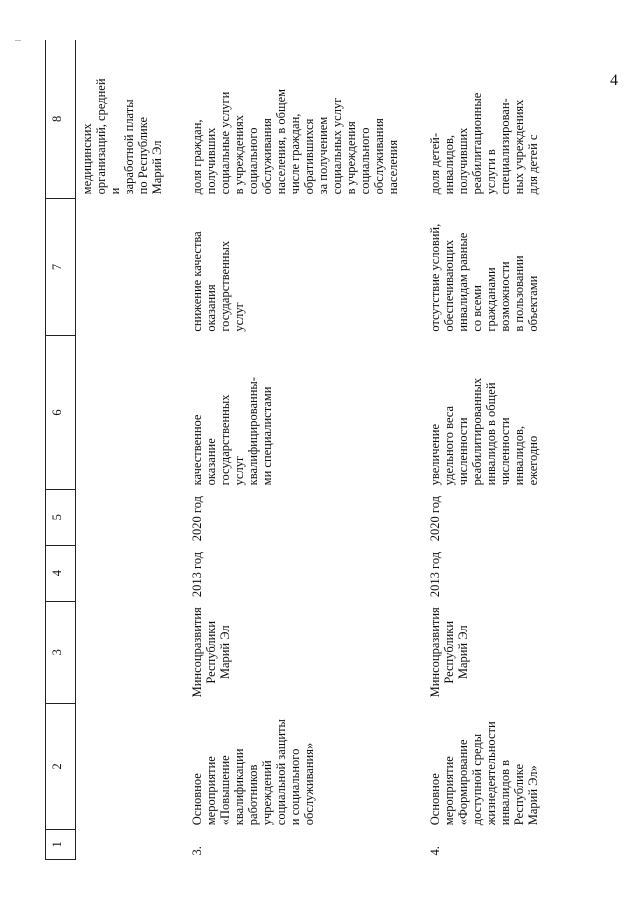  I want to click on text-line: получивших, so click(463, 161).